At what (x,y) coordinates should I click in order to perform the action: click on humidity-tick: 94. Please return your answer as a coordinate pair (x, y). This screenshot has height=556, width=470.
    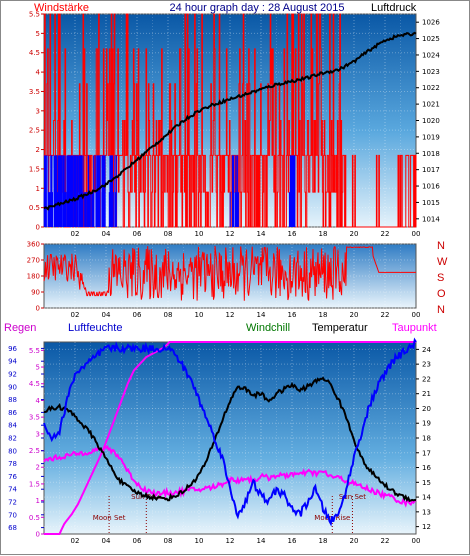
    Looking at the image, I should click on (12, 362).